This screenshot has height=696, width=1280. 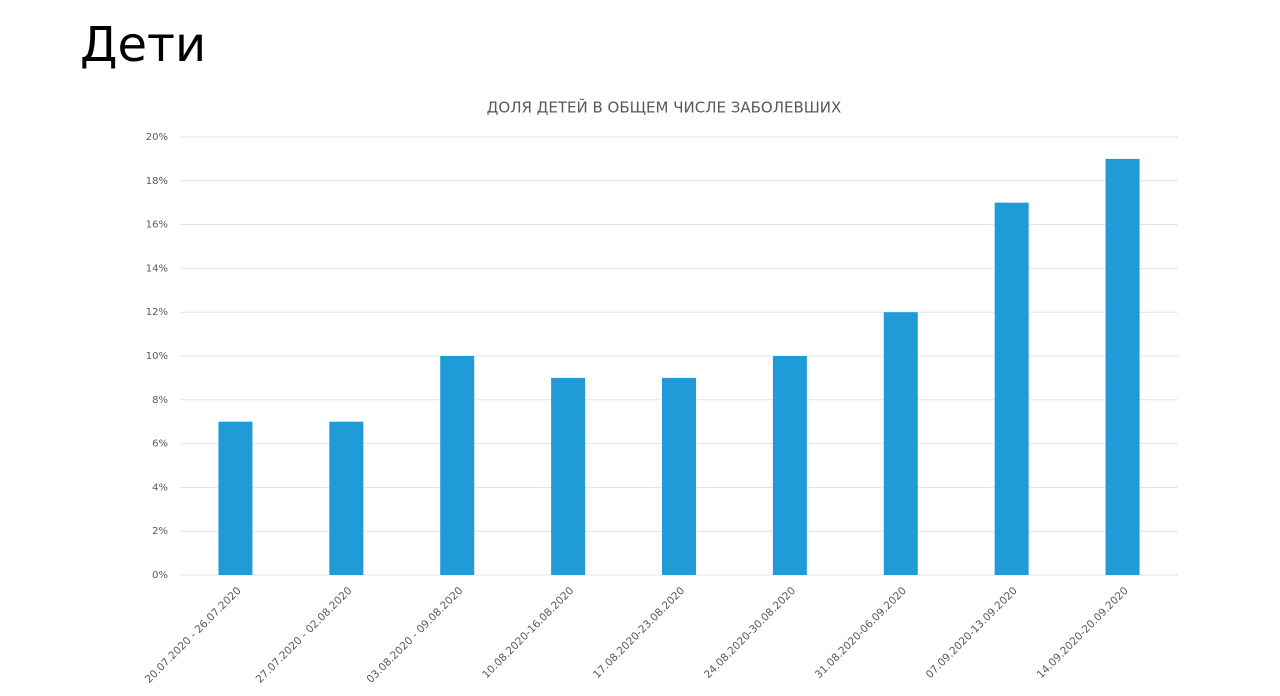 What do you see at coordinates (157, 312) in the screenshot?
I see `y-tick-label: 12%` at bounding box center [157, 312].